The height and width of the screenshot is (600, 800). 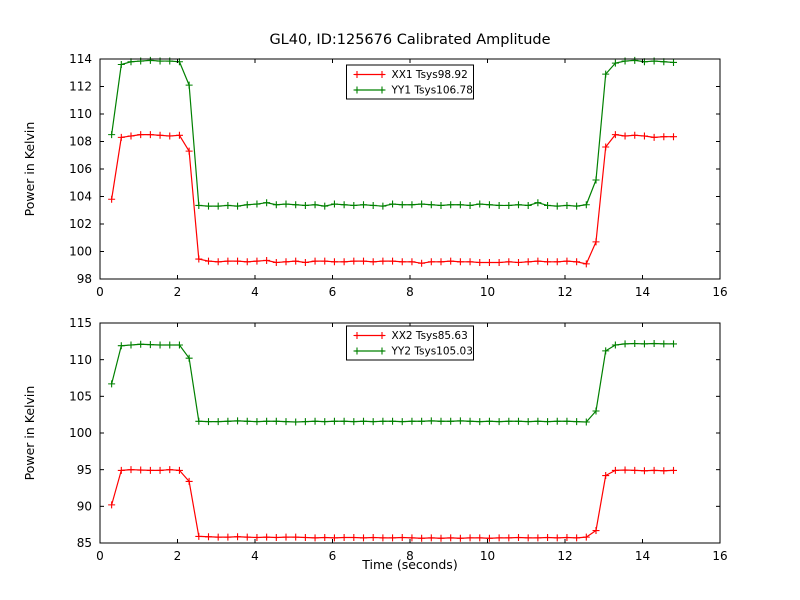 I want to click on y-tick-label: 108, so click(x=80, y=142).